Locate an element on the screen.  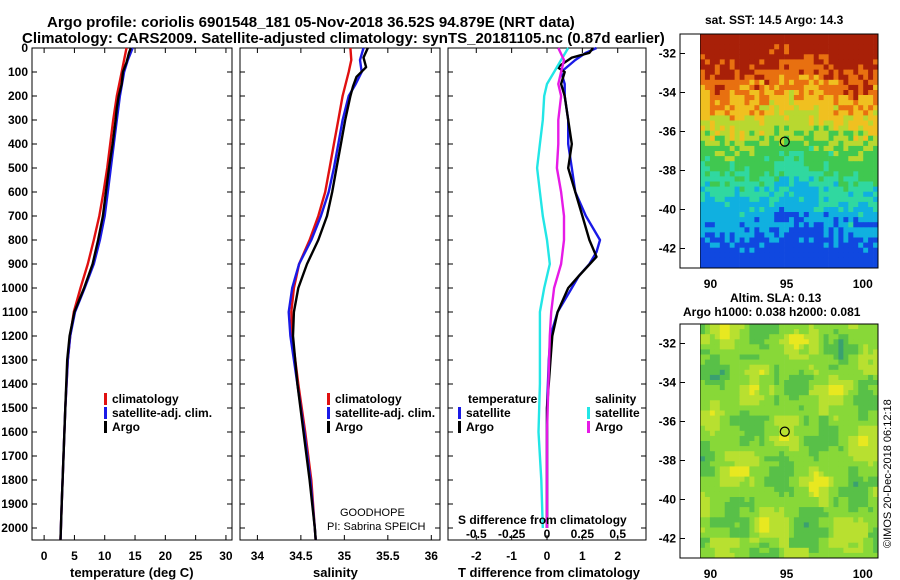
salinity-legend: climatology satellite-adj. clim. Argo is located at coordinates (381, 413).